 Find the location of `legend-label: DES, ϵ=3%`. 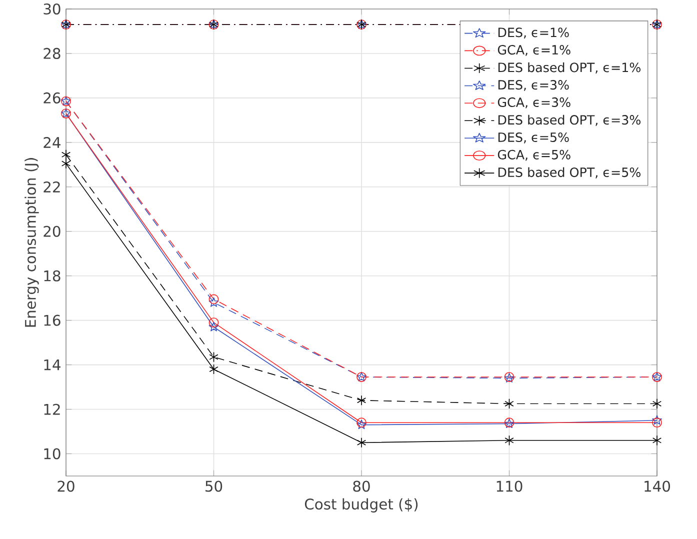

legend-label: DES, ϵ=3% is located at coordinates (533, 85).